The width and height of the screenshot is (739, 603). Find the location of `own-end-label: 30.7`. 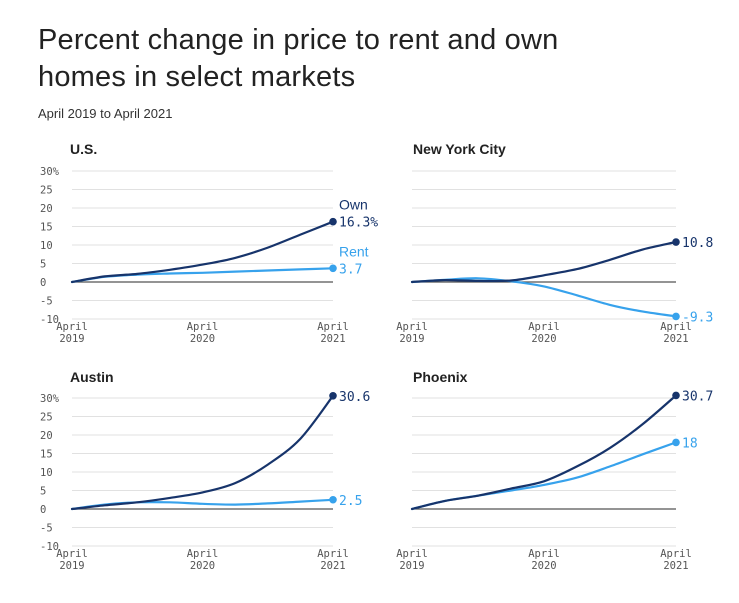

own-end-label: 30.7 is located at coordinates (697, 396).